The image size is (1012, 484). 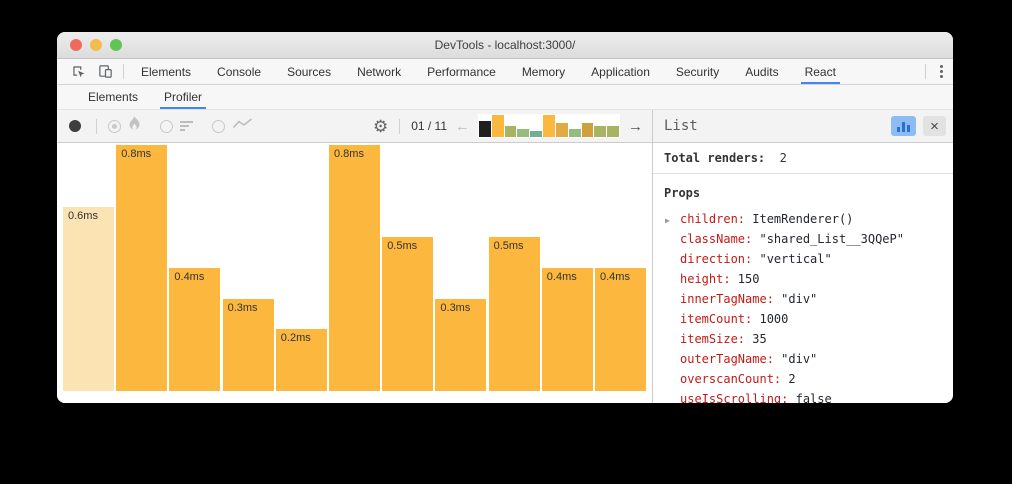 What do you see at coordinates (620, 71) in the screenshot?
I see `tab-application: Application` at bounding box center [620, 71].